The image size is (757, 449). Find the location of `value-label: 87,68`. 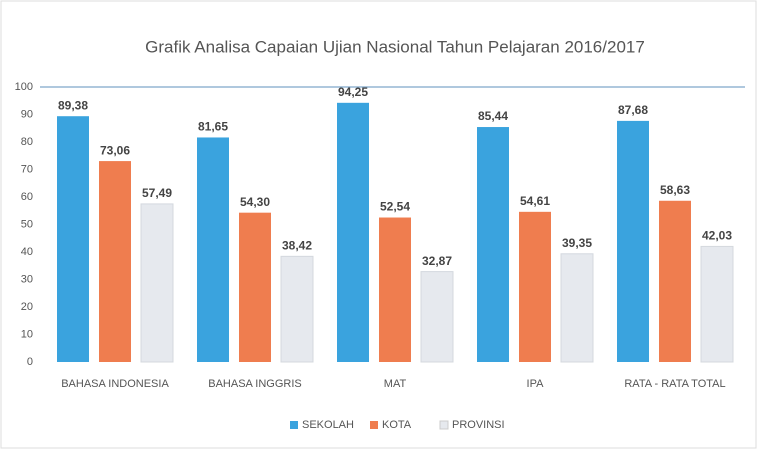

value-label: 87,68 is located at coordinates (633, 110).